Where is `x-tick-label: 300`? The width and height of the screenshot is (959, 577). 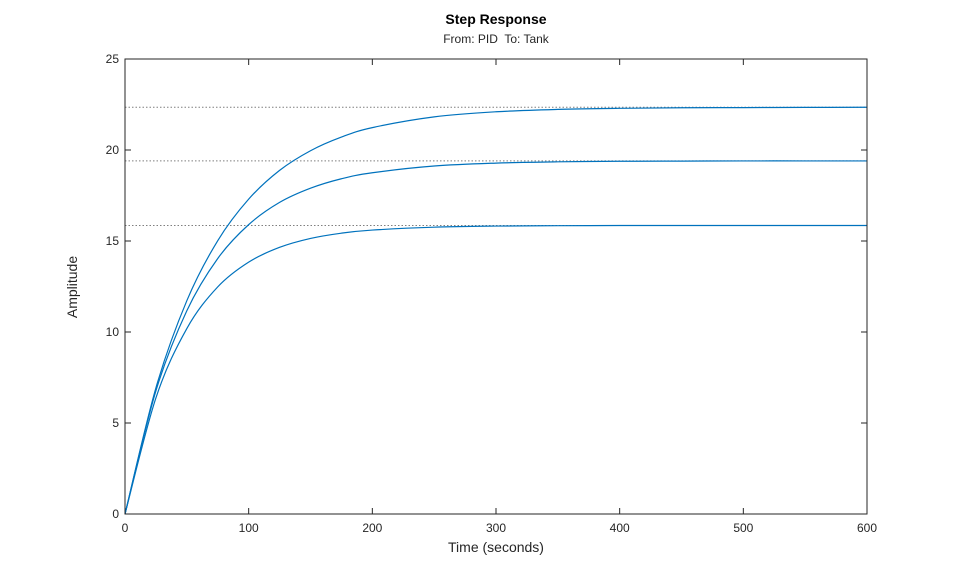
x-tick-label: 300 is located at coordinates (496, 528).